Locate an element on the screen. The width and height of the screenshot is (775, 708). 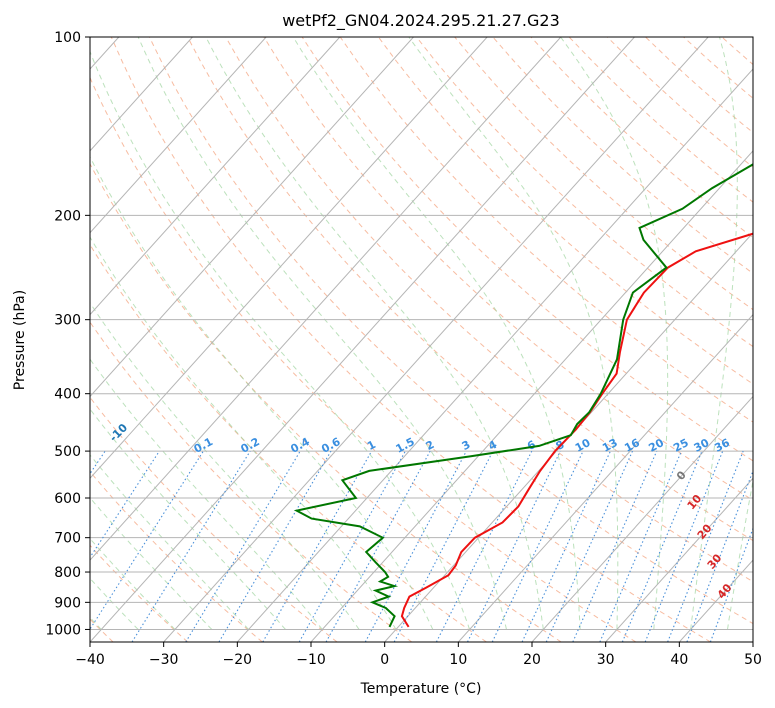
x-tick-label: −20 is located at coordinates (238, 660).